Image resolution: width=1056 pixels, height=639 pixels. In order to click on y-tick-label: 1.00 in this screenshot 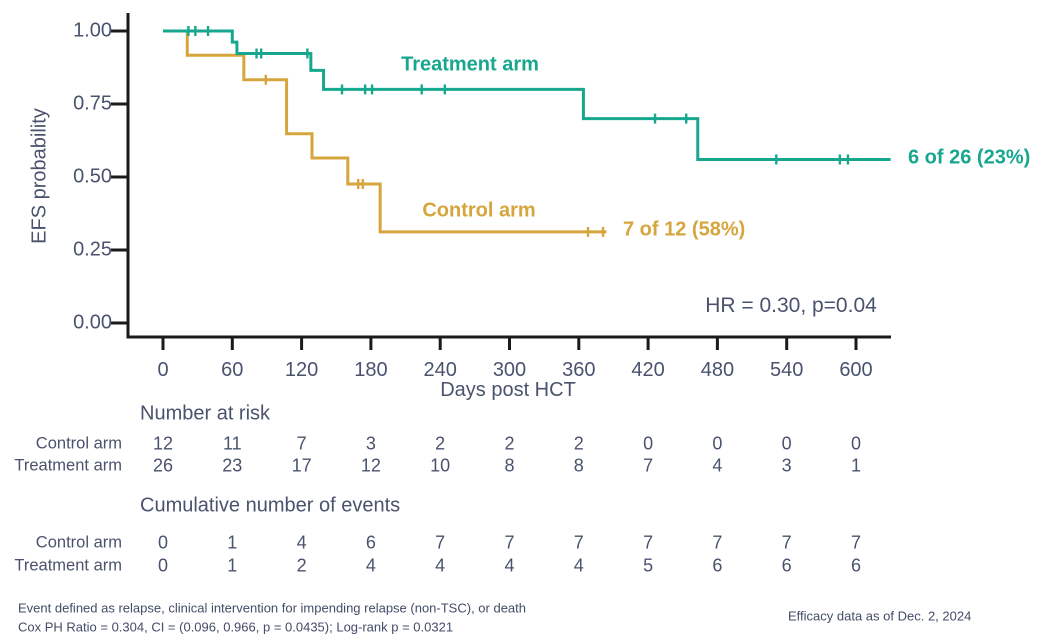, I will do `click(92, 30)`.